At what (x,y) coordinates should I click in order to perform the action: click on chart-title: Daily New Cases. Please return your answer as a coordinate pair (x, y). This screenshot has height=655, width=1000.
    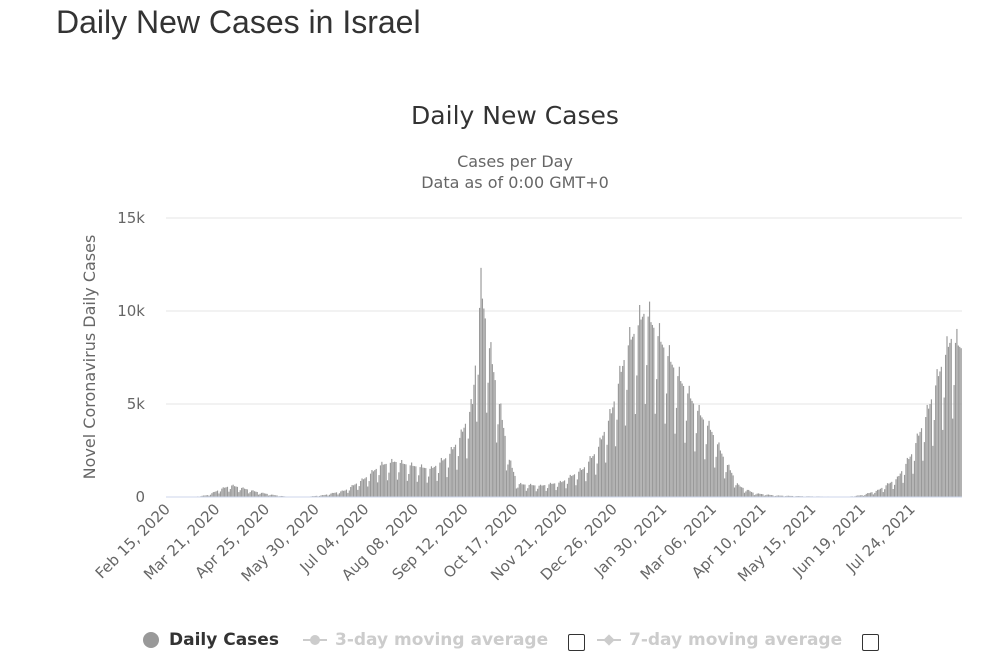
    Looking at the image, I should click on (515, 115).